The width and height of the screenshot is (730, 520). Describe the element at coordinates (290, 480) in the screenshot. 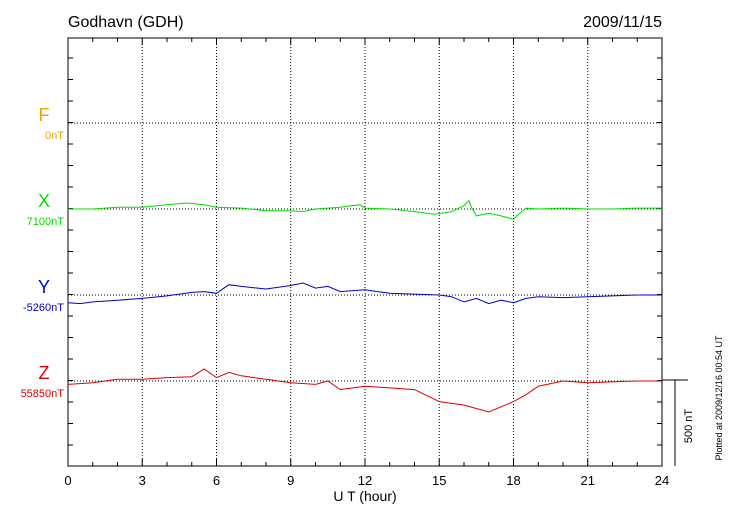

I see `x-tick-label-9: 9` at that location.